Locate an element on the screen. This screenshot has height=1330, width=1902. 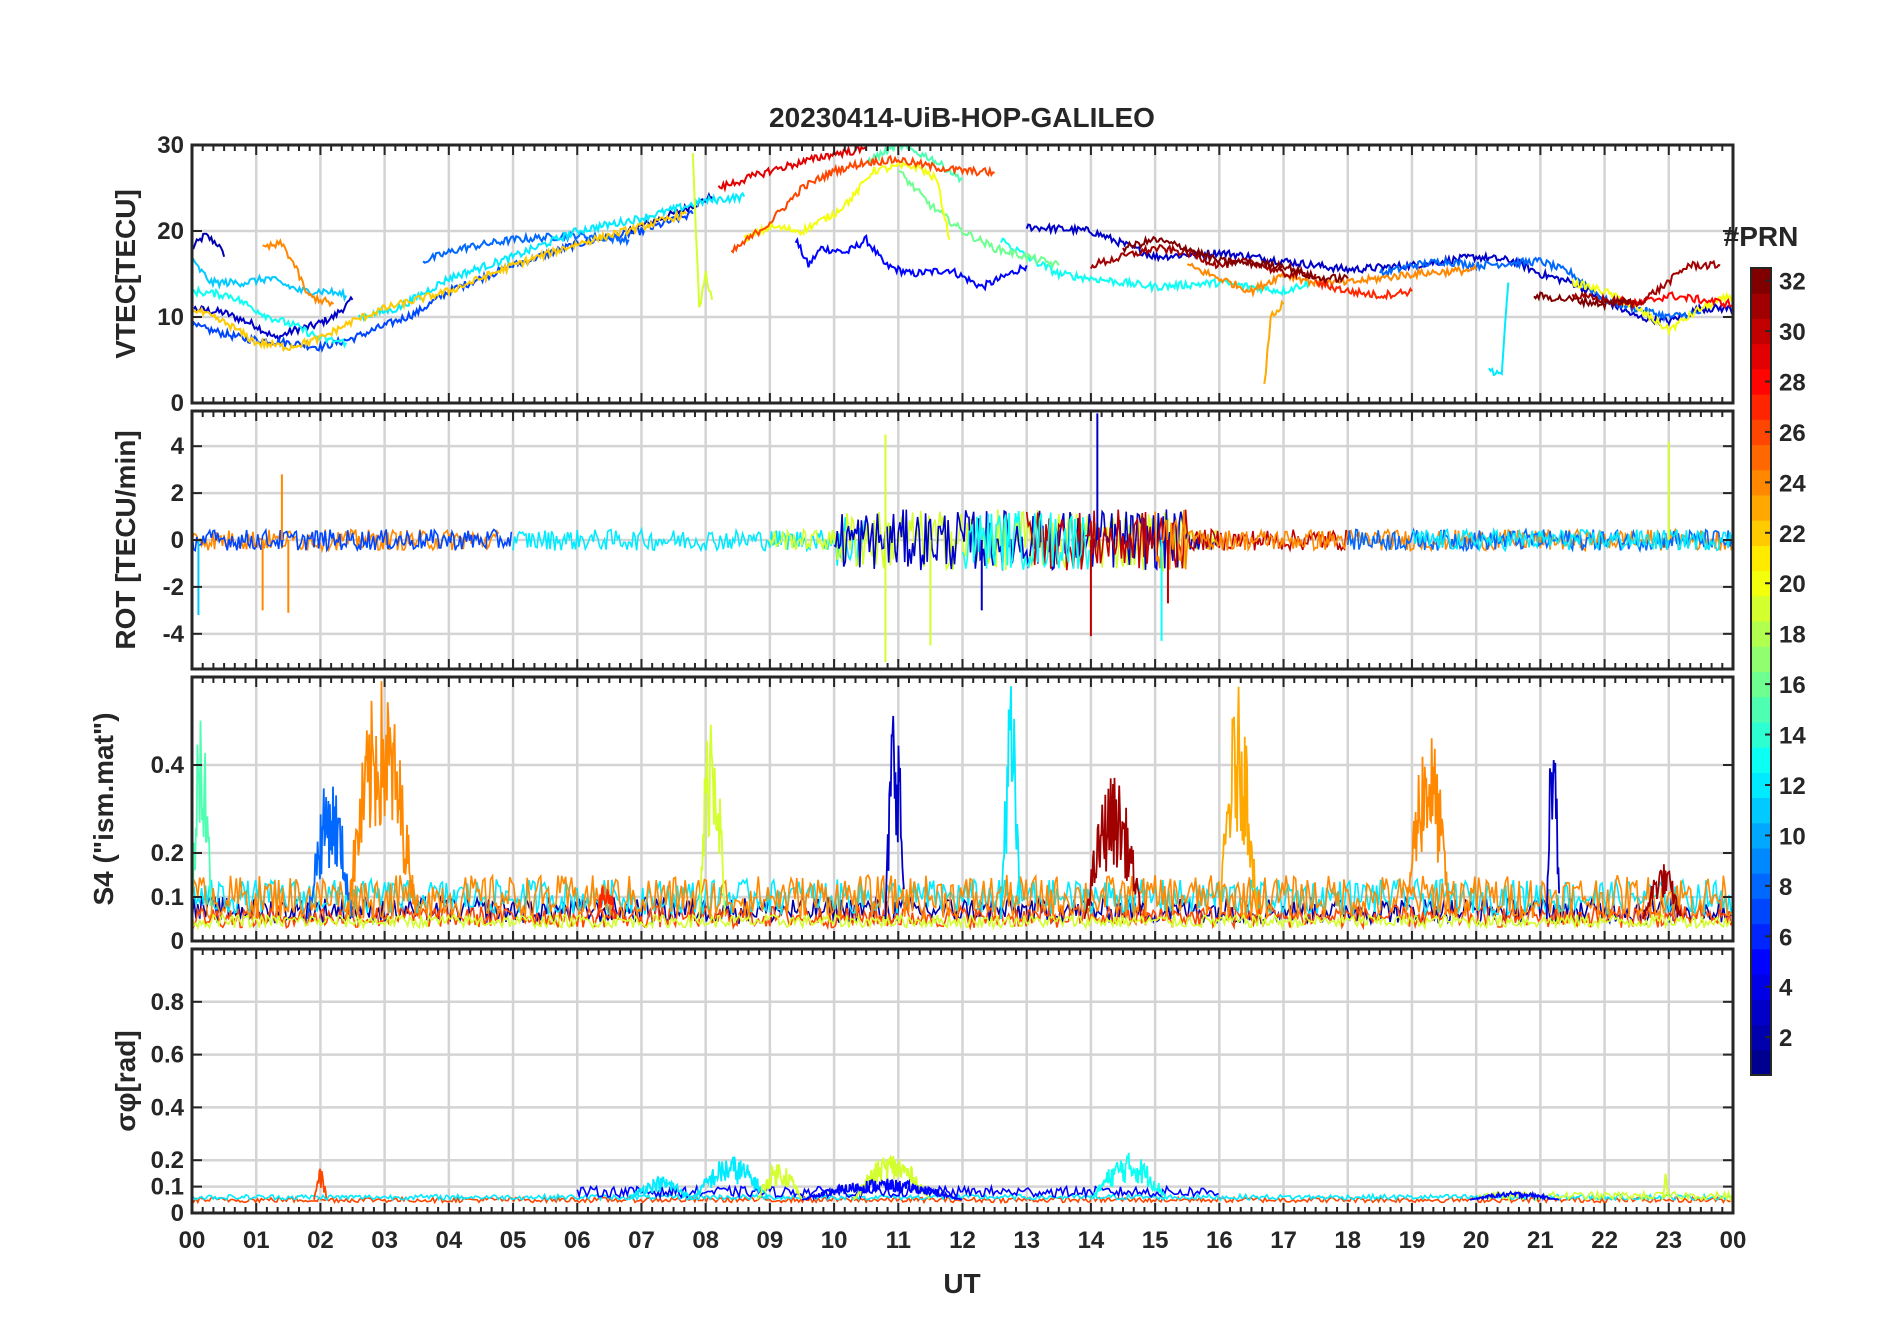
colorbar-tick-label: 2 is located at coordinates (1785, 1038).